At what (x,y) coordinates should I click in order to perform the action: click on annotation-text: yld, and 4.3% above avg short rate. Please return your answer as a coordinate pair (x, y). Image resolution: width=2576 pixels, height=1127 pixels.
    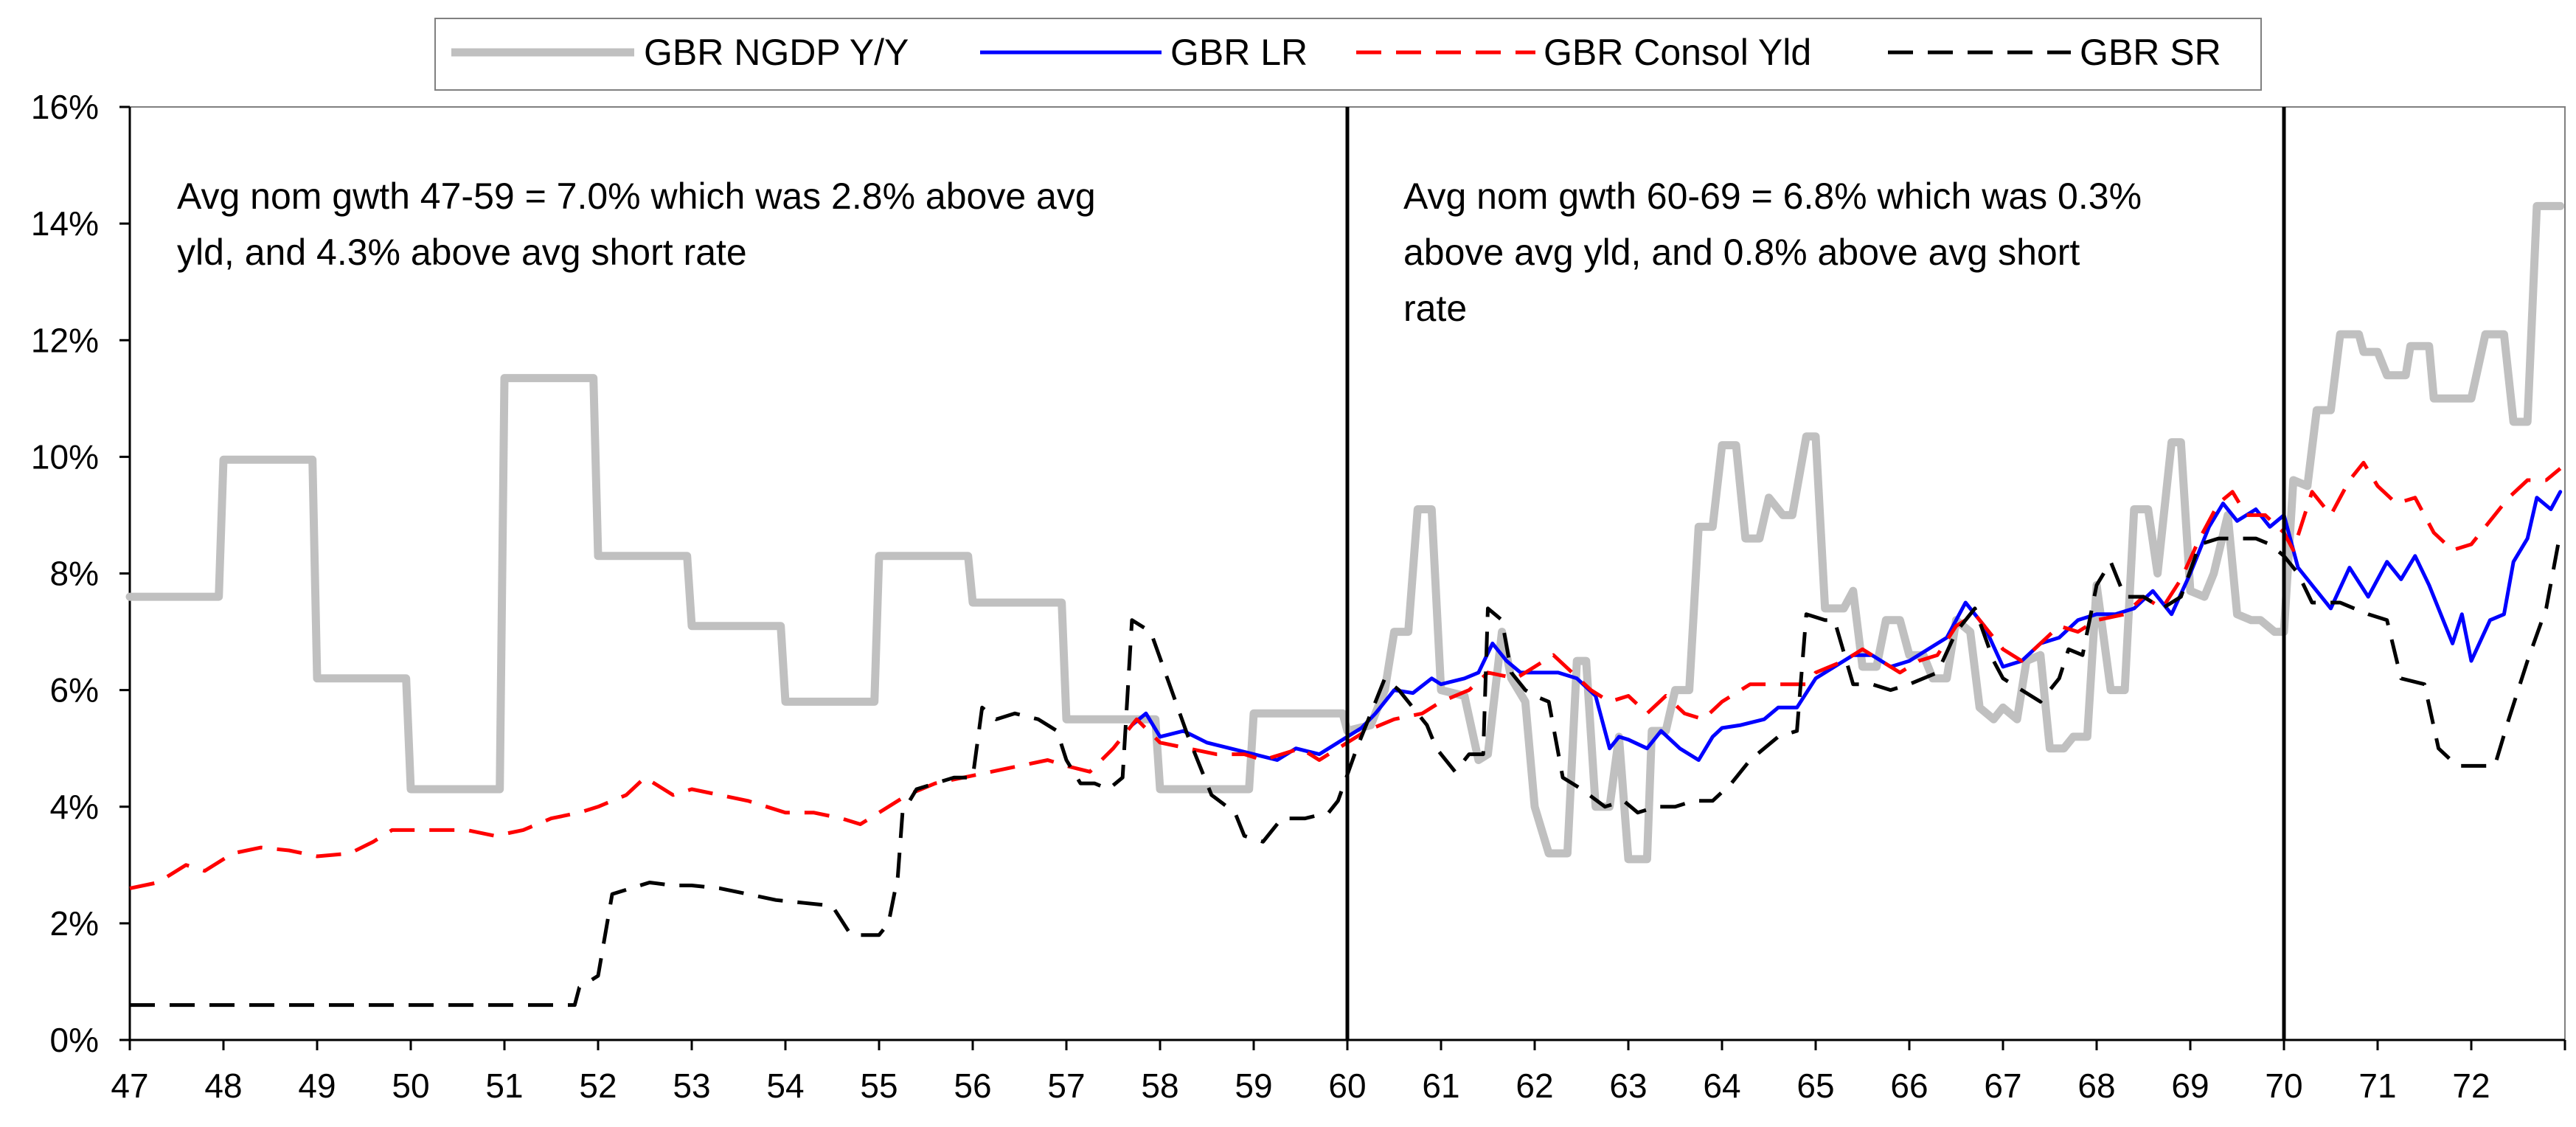
    Looking at the image, I should click on (462, 253).